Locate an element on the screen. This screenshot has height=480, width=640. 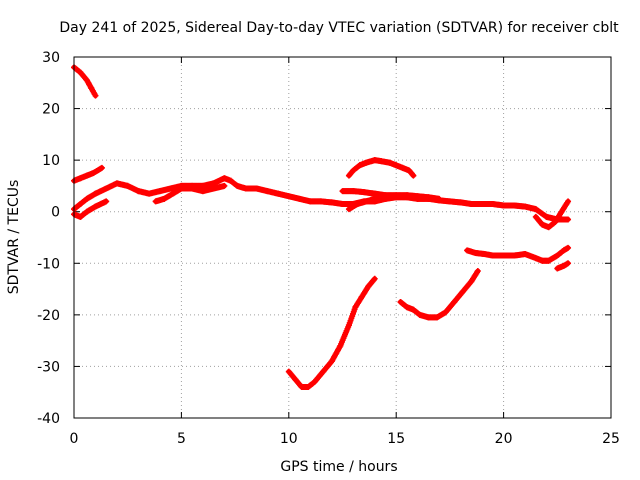
x-tick-label: 0 is located at coordinates (74, 439).